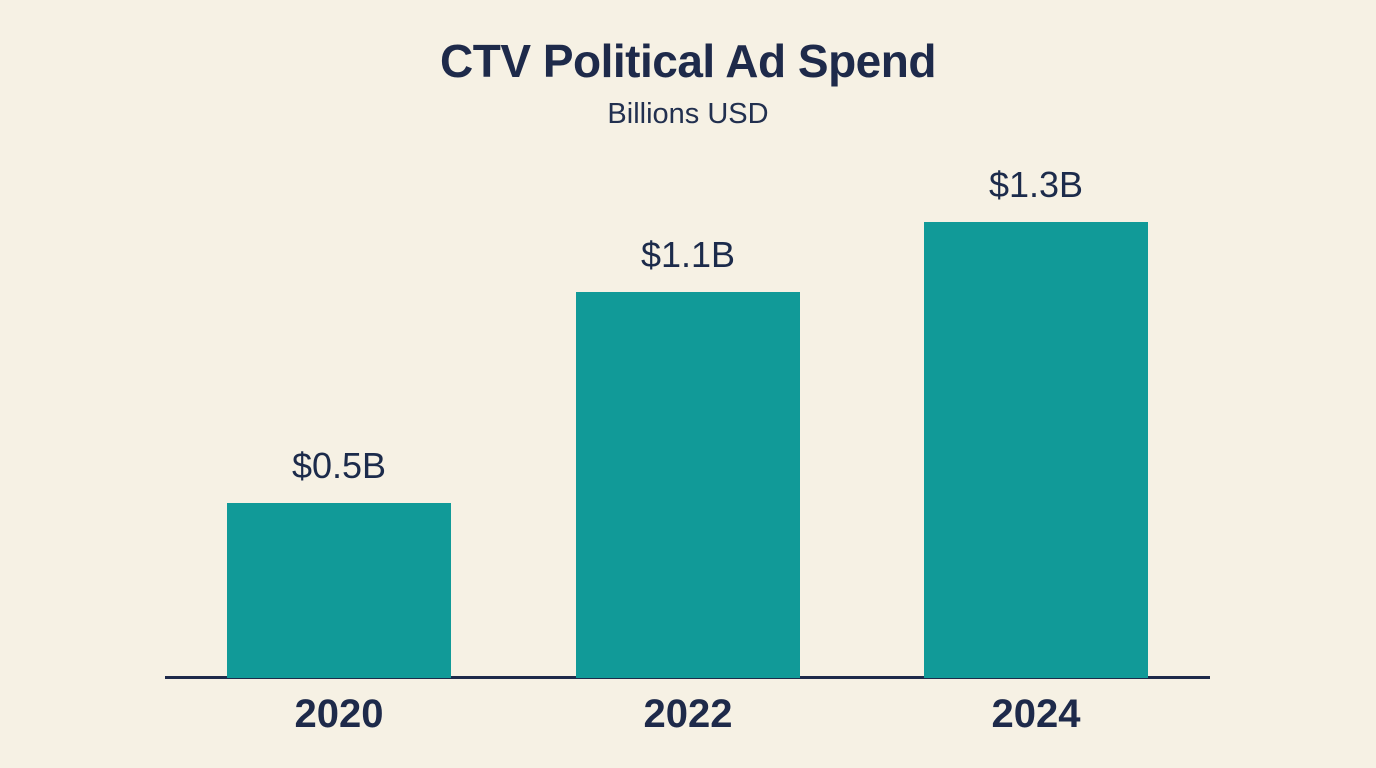 This screenshot has width=1376, height=768. I want to click on bar-value-label: $0.5B, so click(339, 465).